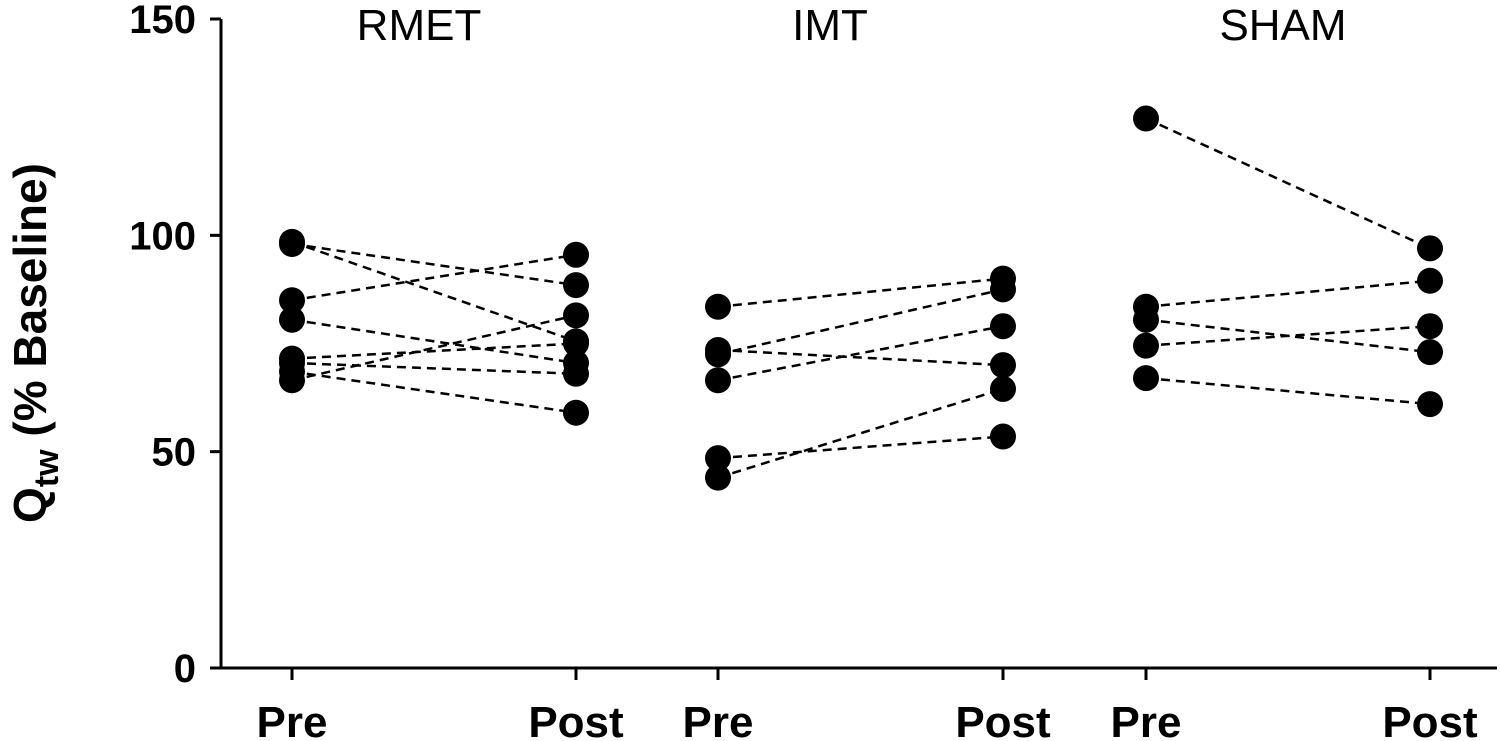 The height and width of the screenshot is (741, 1500). Describe the element at coordinates (47, 468) in the screenshot. I see `y-axis-title-sub: tw` at that location.